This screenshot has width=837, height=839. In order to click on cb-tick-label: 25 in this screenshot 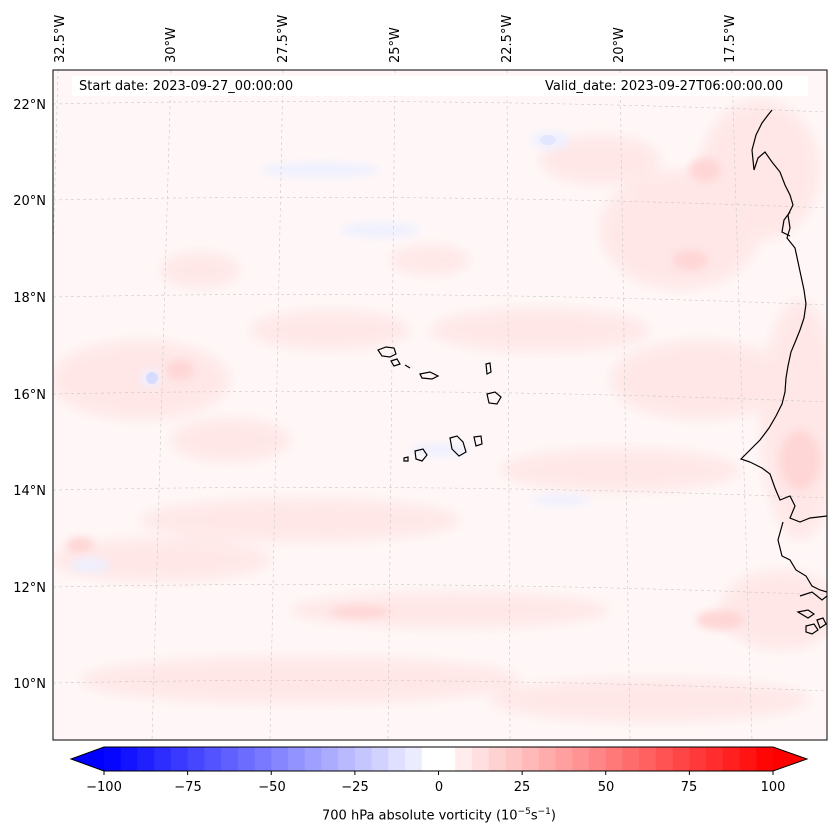, I will do `click(522, 787)`.